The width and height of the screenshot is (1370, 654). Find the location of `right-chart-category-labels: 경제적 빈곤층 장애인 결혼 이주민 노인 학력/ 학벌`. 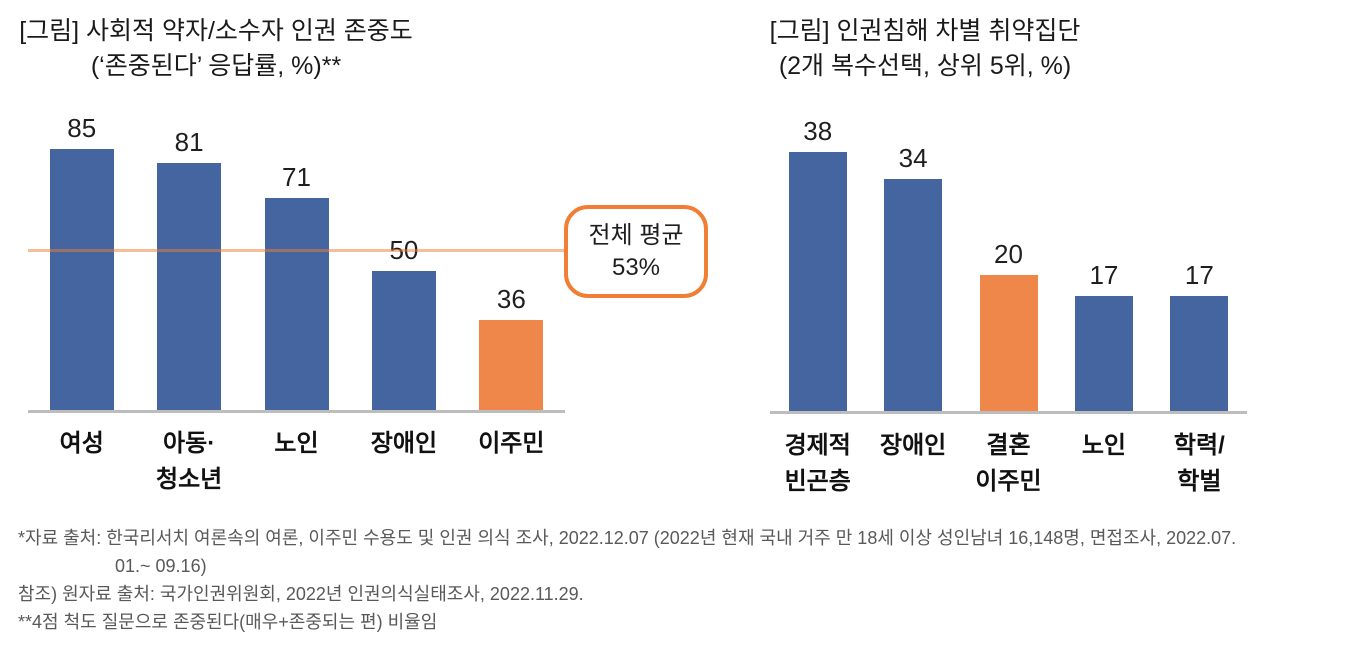

right-chart-category-labels: 경제적 빈곤층 장애인 결혼 이주민 노인 학력/ 학벌 is located at coordinates (1008, 464).